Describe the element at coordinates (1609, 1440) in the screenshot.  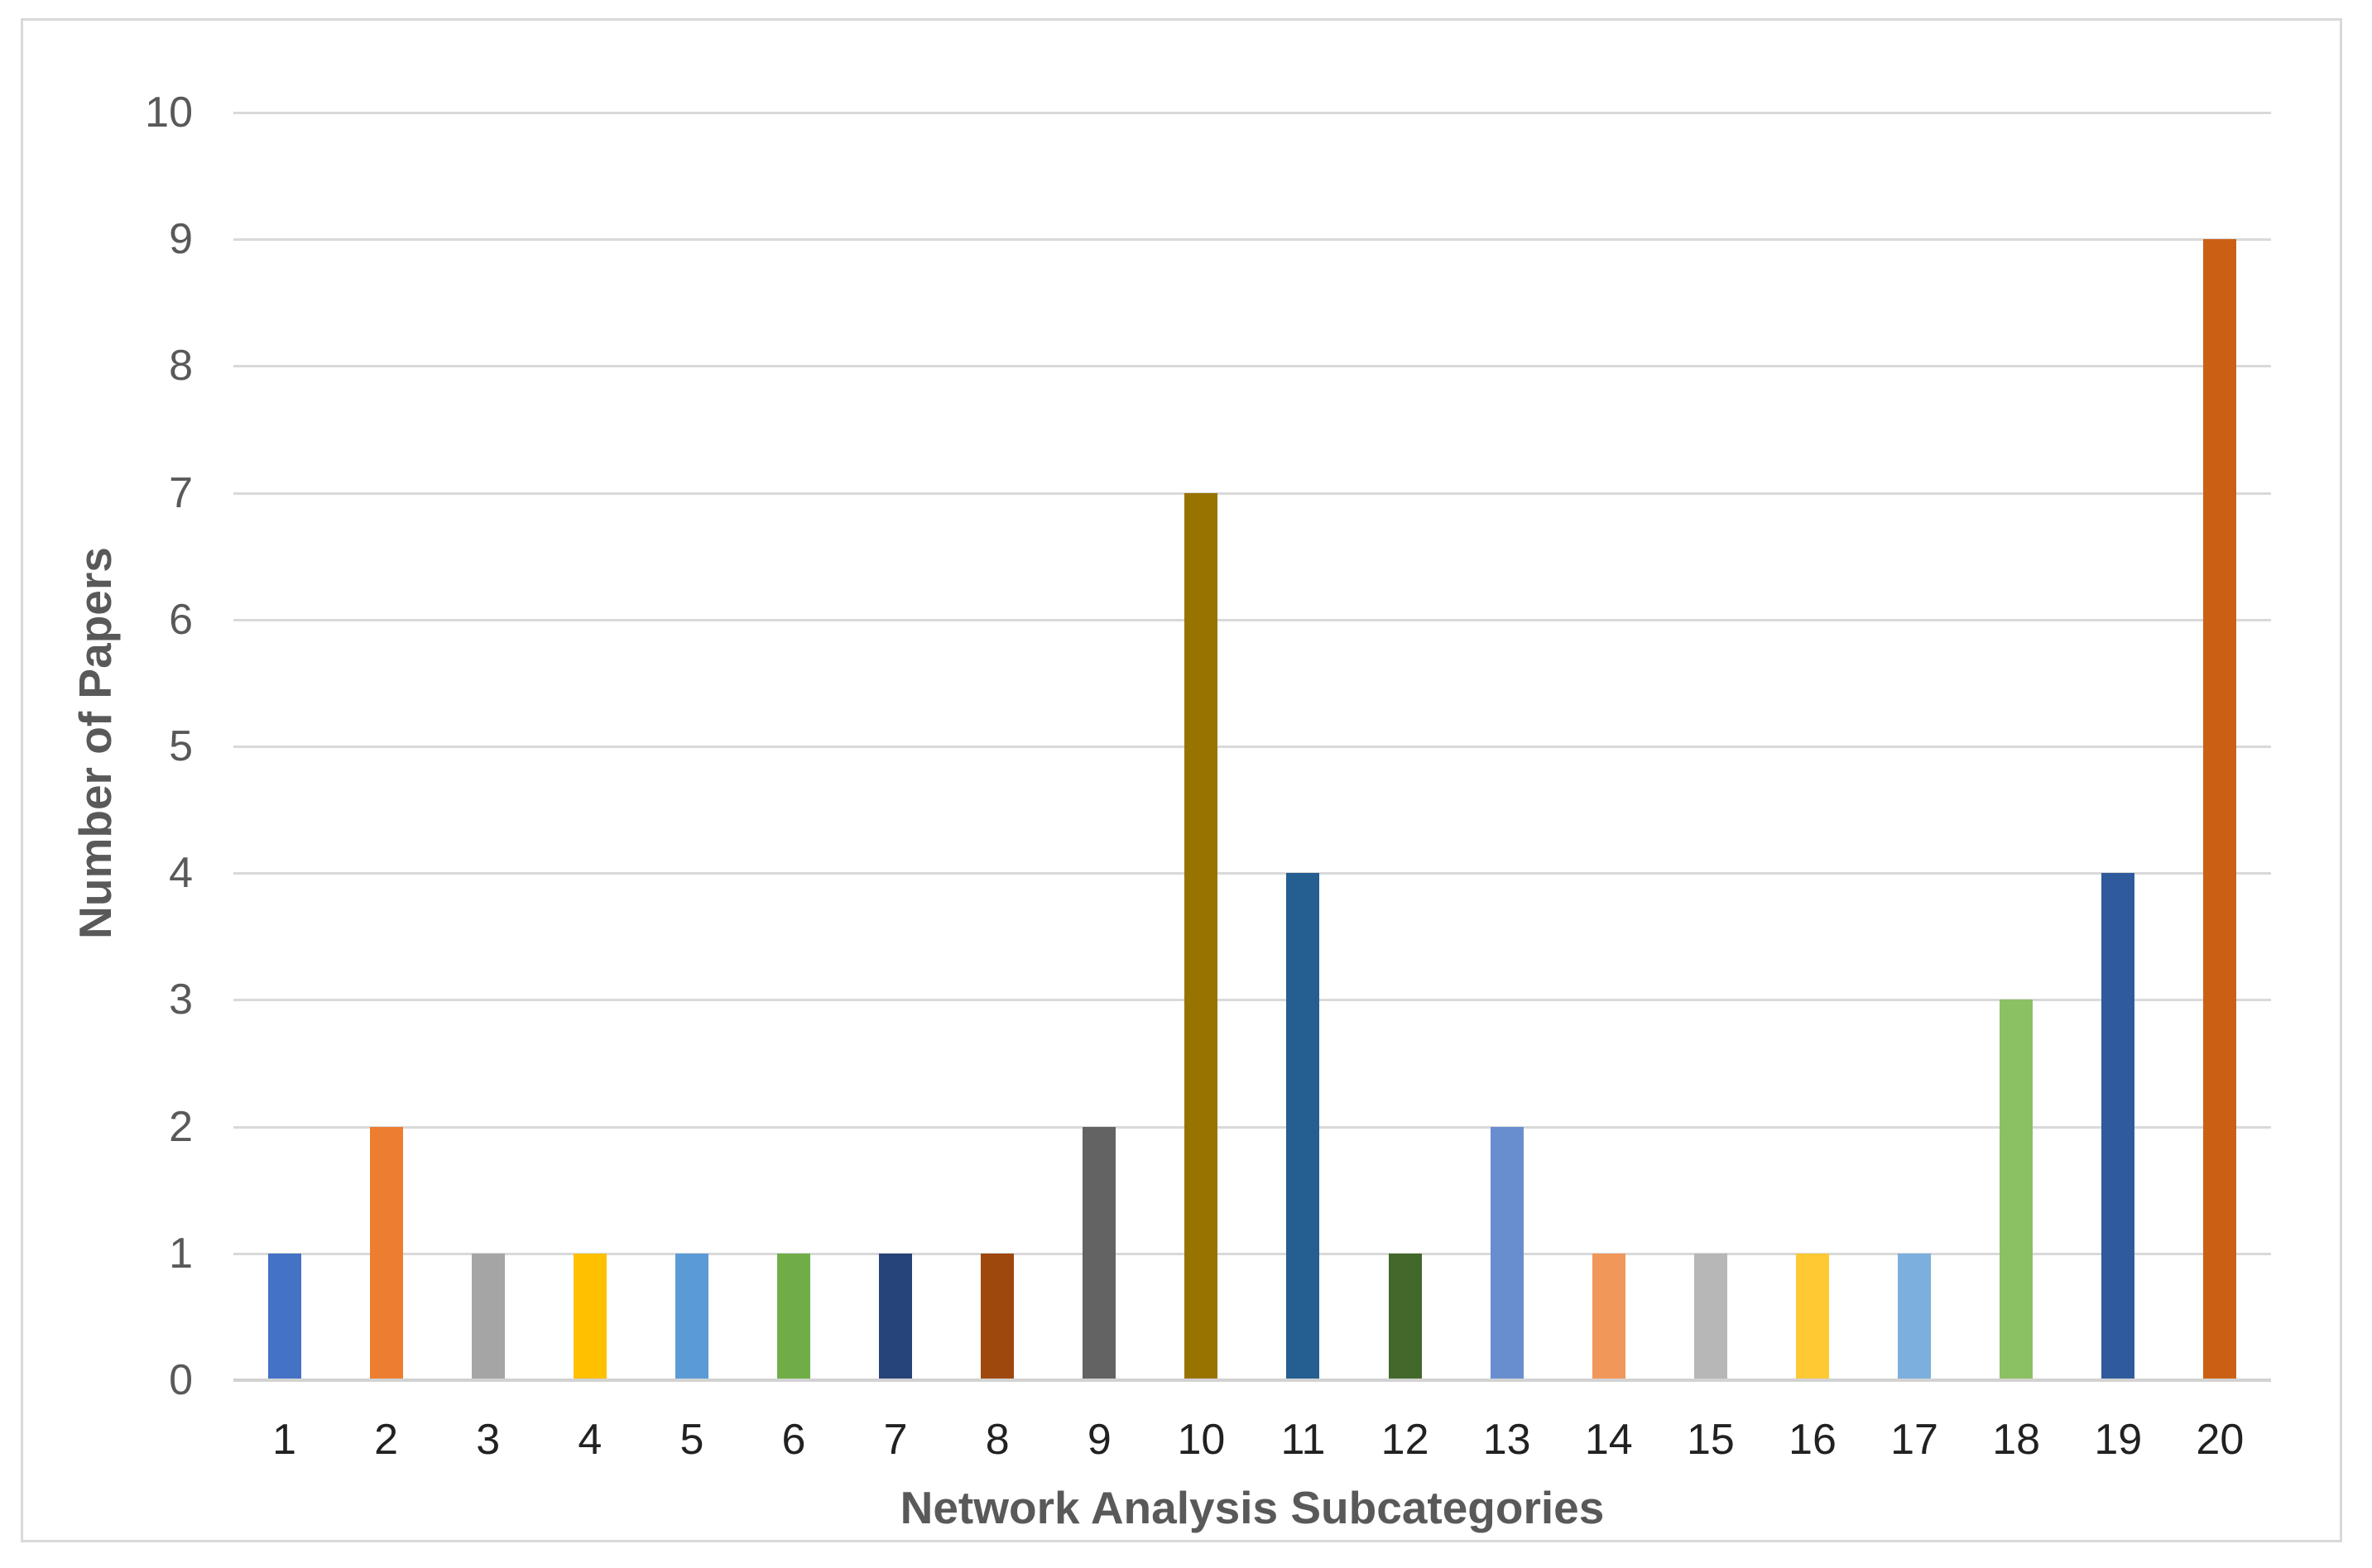
I see `x-tick-label-14: 14` at that location.